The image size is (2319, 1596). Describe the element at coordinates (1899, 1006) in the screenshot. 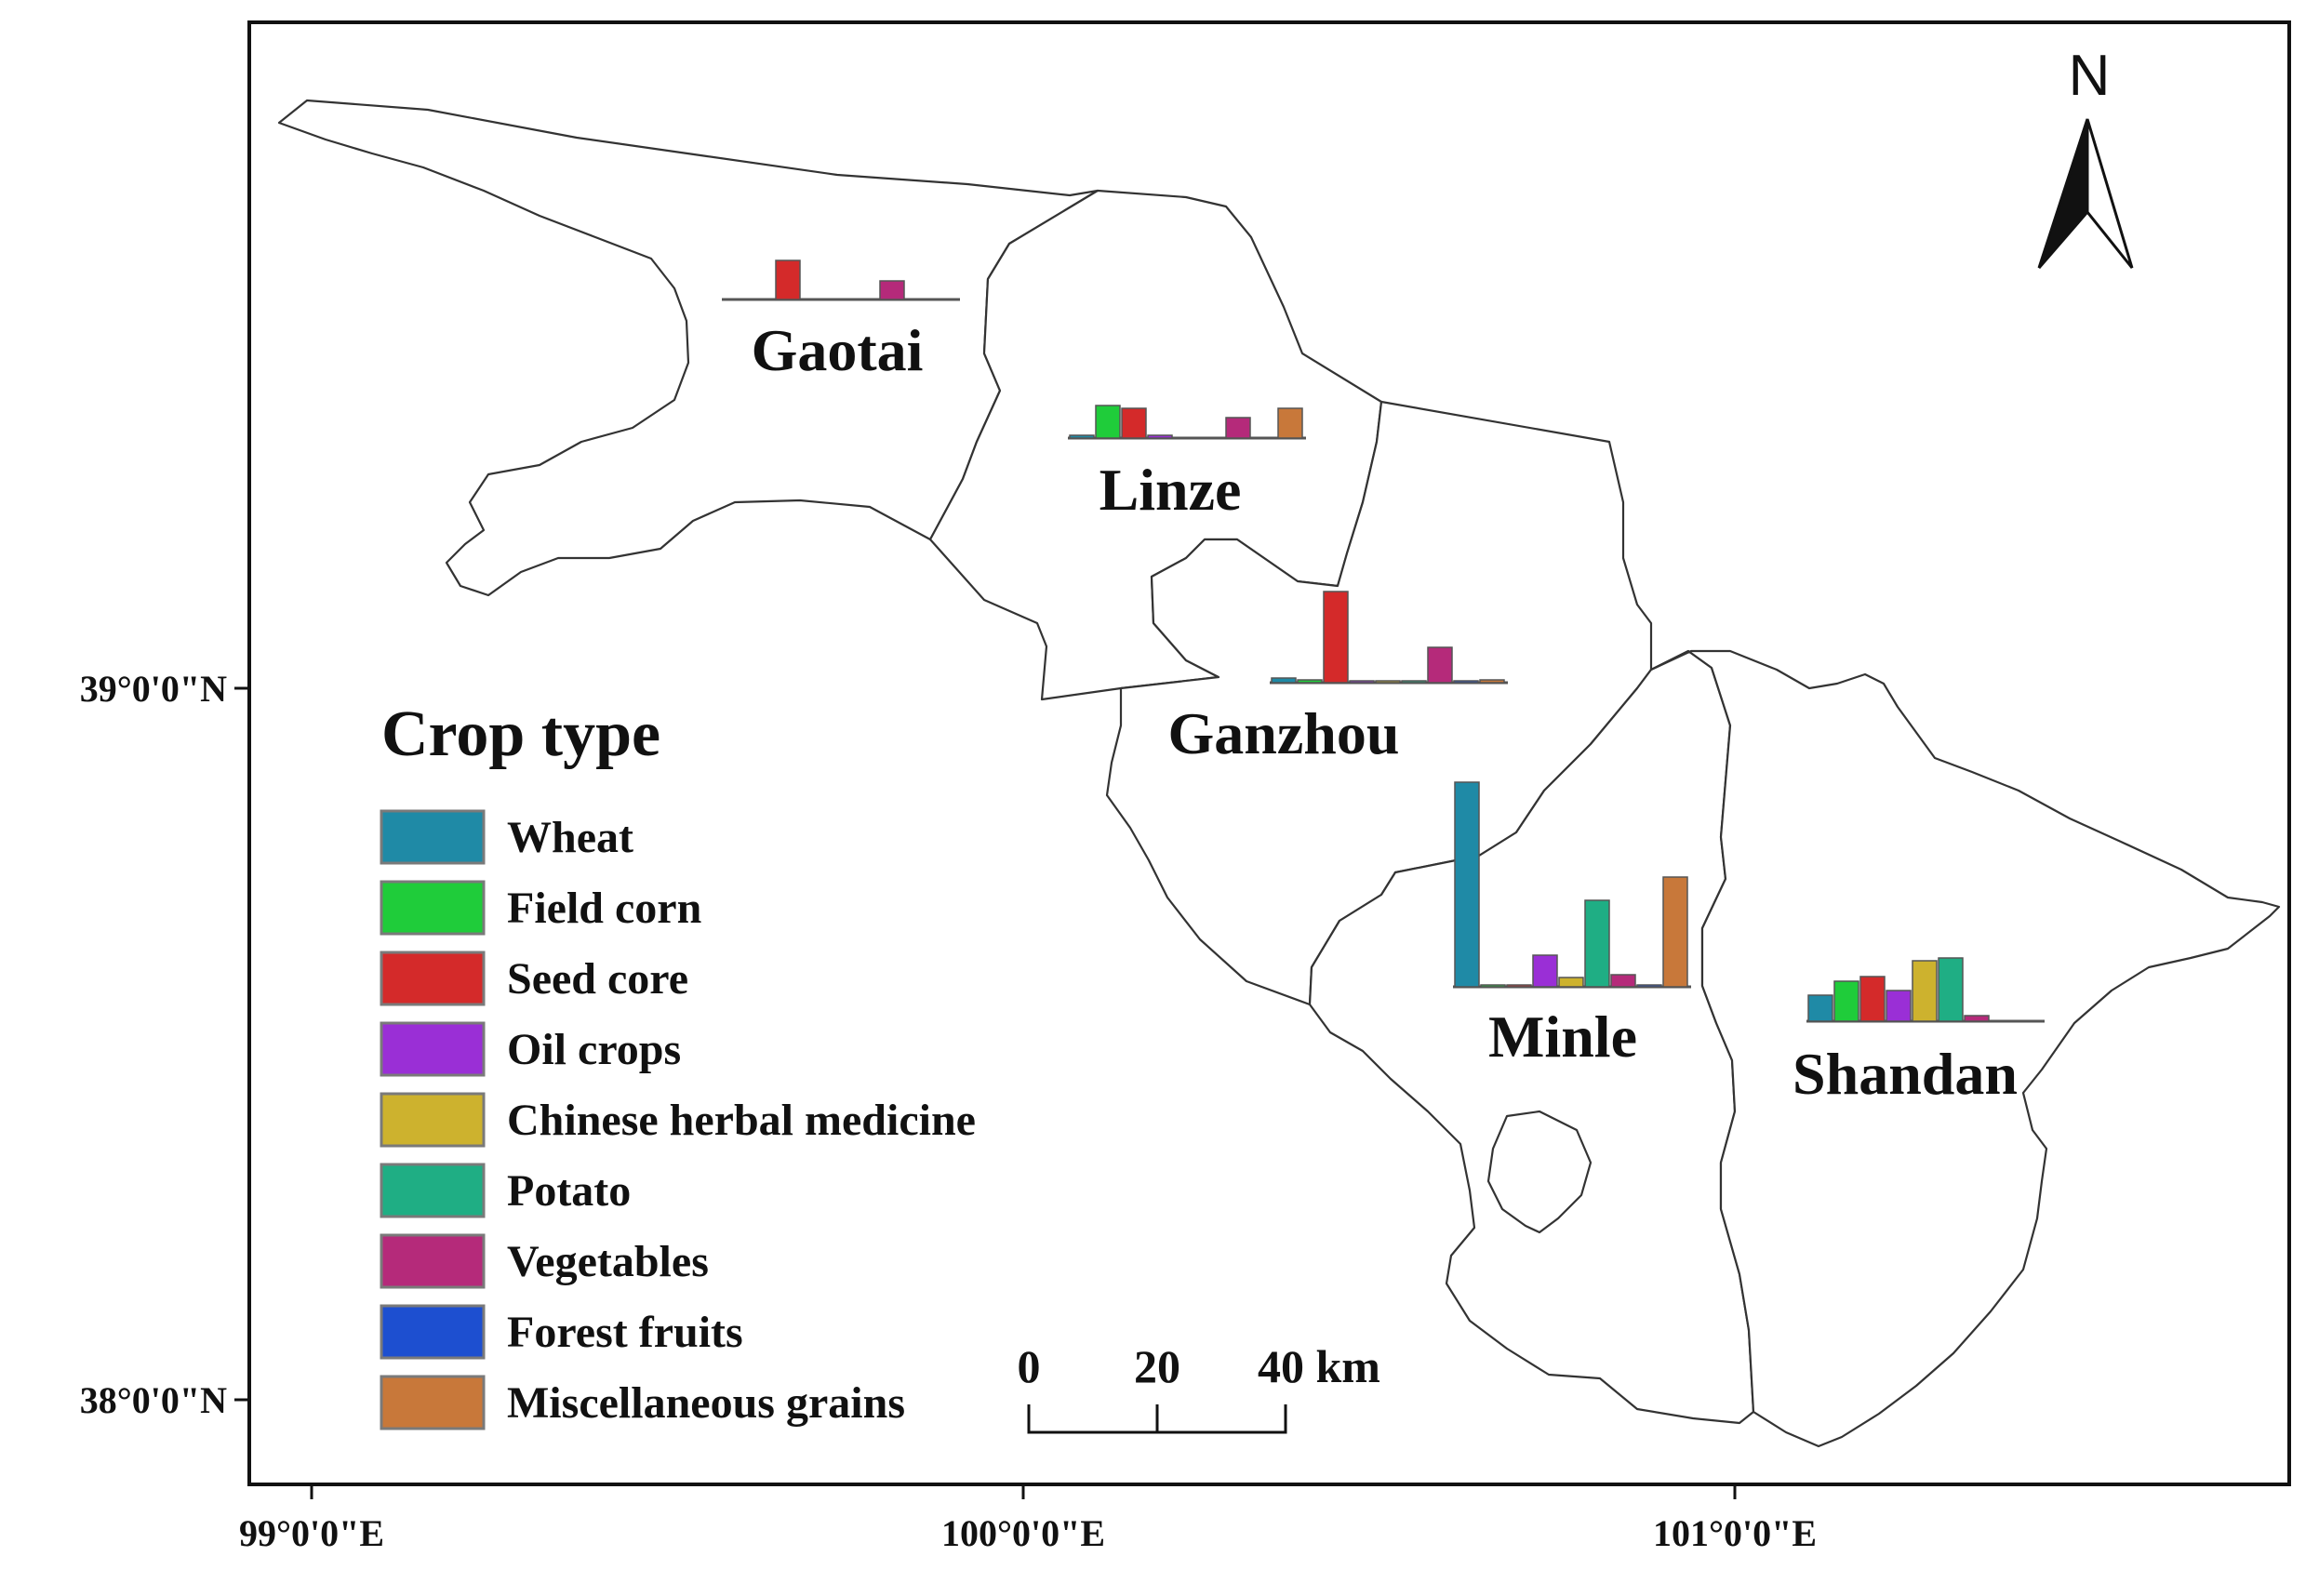

I see `bar-shandan-oil-crops` at that location.